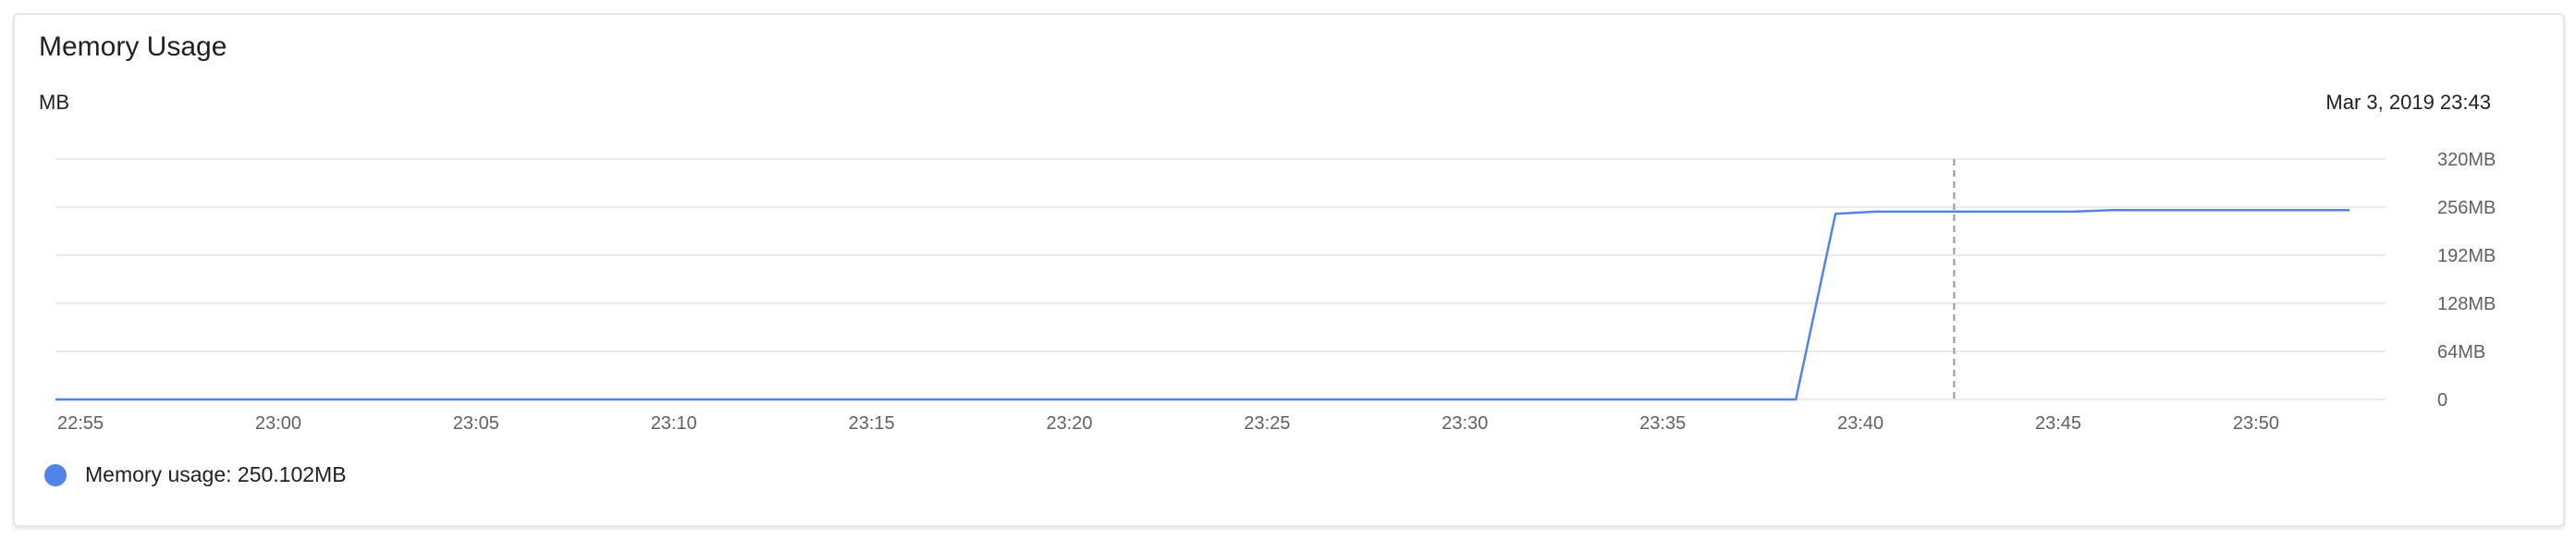  What do you see at coordinates (1663, 423) in the screenshot?
I see `x-tick-label: 23:35` at bounding box center [1663, 423].